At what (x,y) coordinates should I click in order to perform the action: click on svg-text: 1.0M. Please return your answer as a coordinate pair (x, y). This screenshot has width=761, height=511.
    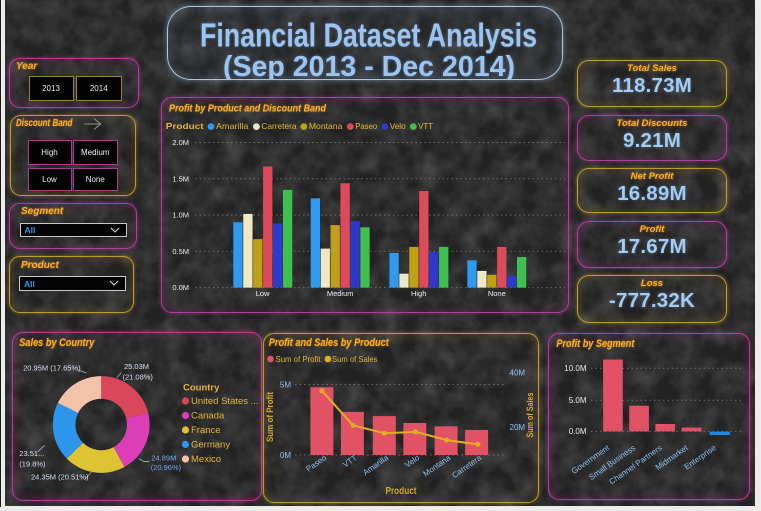
    Looking at the image, I should click on (180, 215).